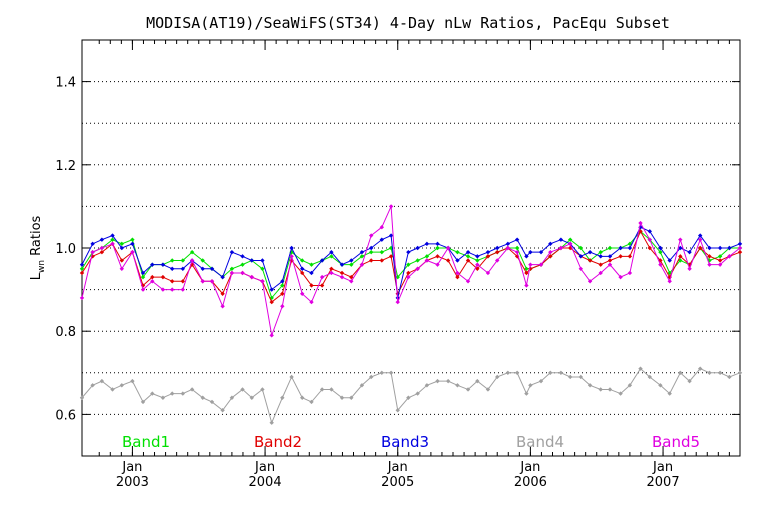 The height and width of the screenshot is (512, 768). What do you see at coordinates (65, 83) in the screenshot?
I see `y-tick-label: 1.4` at bounding box center [65, 83].